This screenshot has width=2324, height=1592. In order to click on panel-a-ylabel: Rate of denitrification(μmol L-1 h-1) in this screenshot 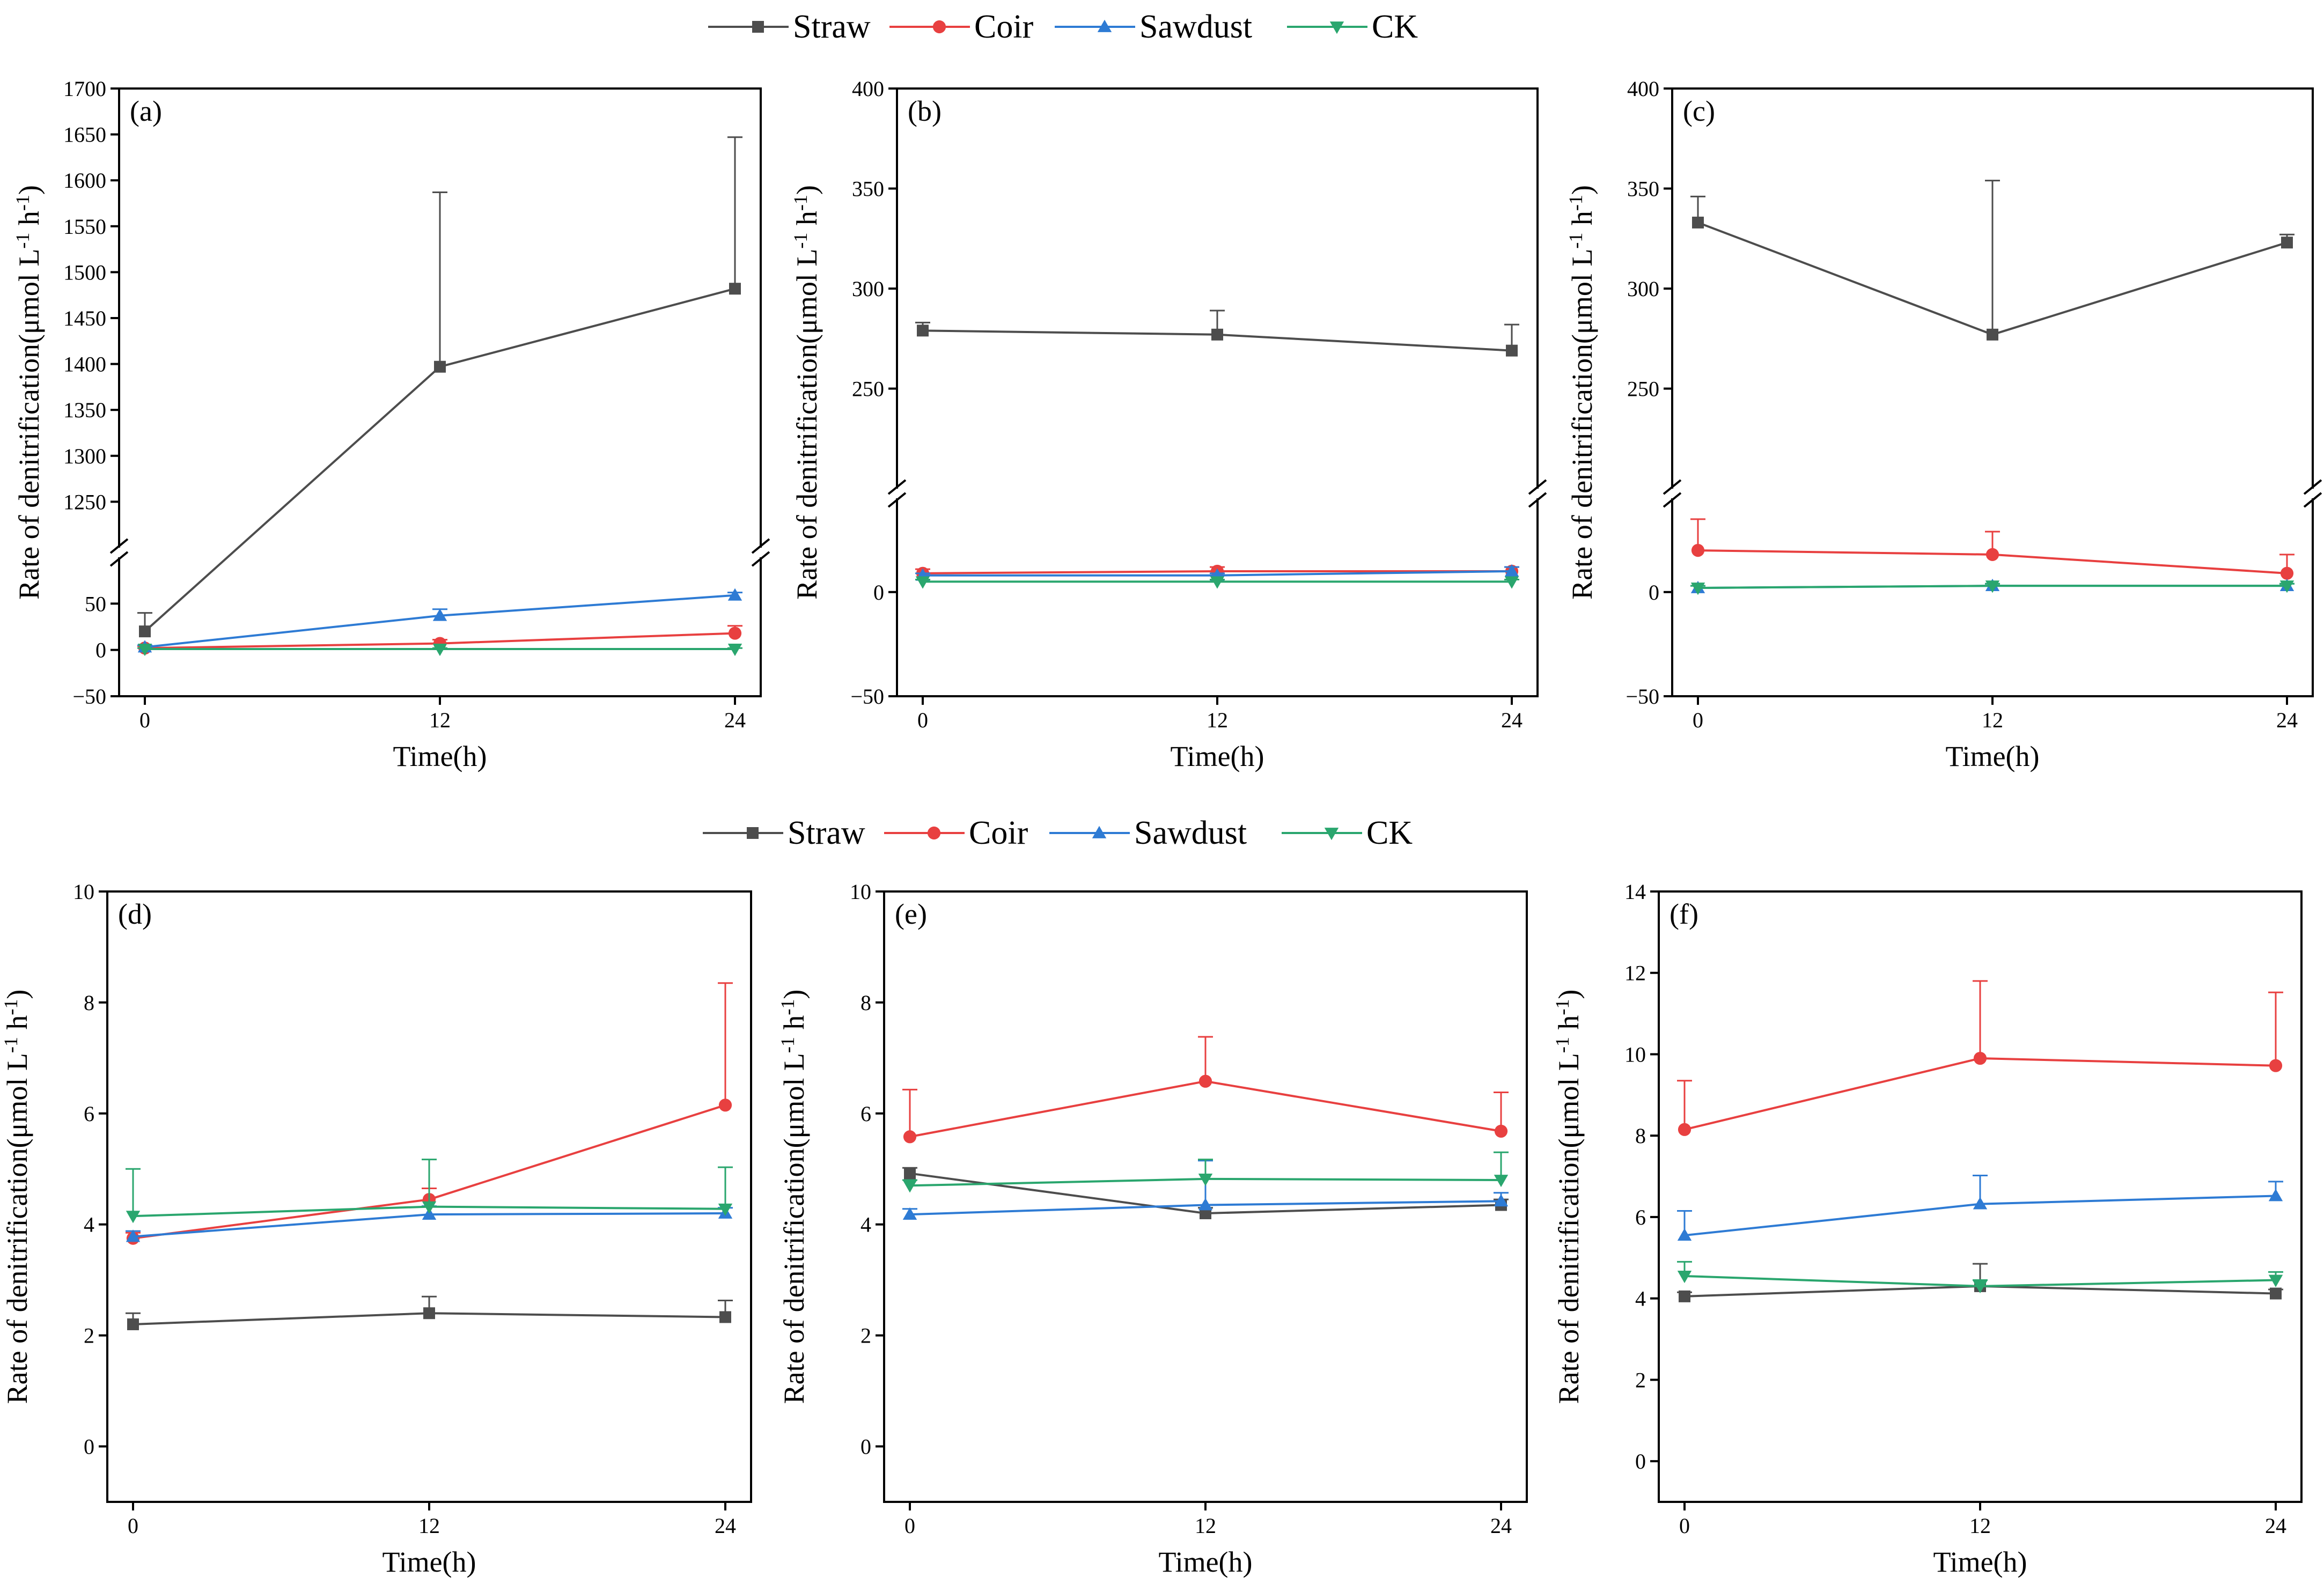, I will do `click(28, 392)`.